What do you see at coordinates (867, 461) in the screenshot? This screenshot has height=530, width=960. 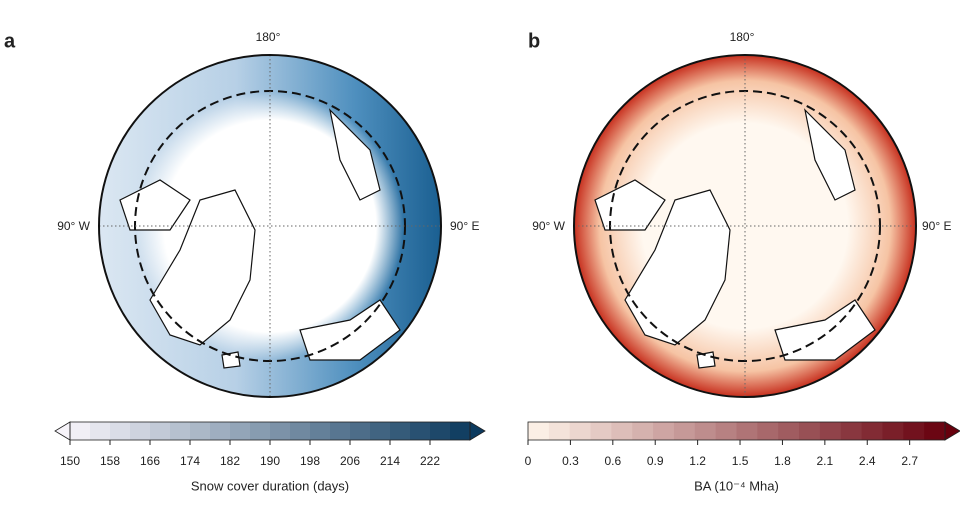 I see `colorbar-tick-label: 2.4` at bounding box center [867, 461].